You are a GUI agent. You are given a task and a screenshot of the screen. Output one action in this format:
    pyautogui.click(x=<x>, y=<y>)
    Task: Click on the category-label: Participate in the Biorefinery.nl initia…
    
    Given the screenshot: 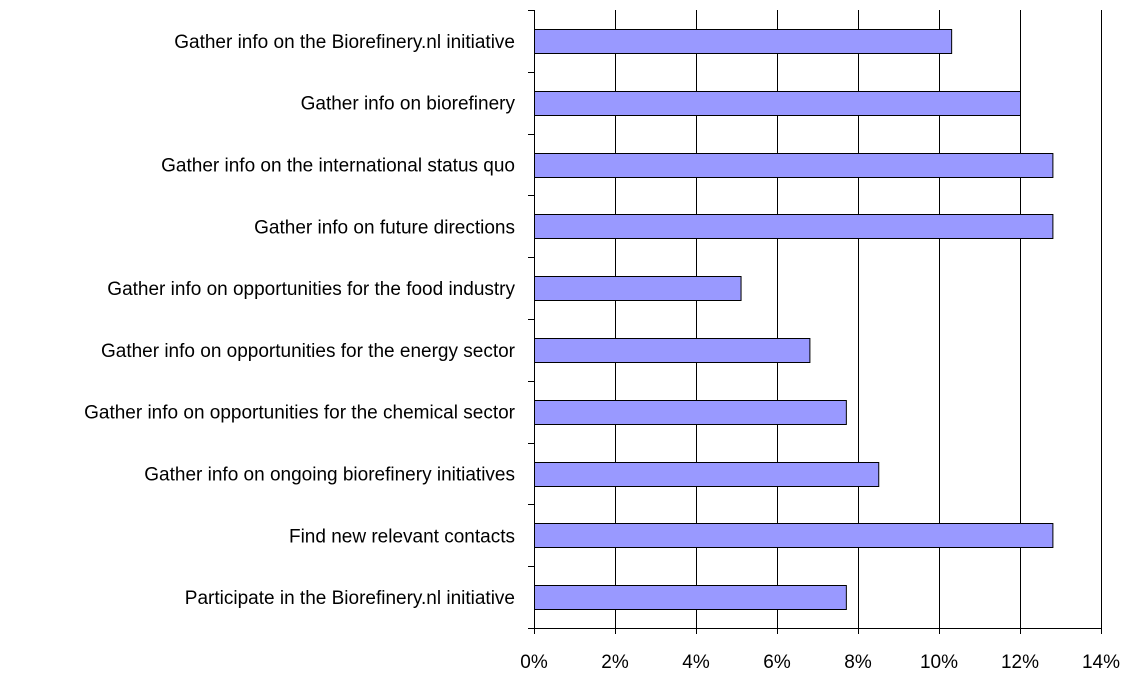 What is the action you would take?
    pyautogui.click(x=350, y=598)
    